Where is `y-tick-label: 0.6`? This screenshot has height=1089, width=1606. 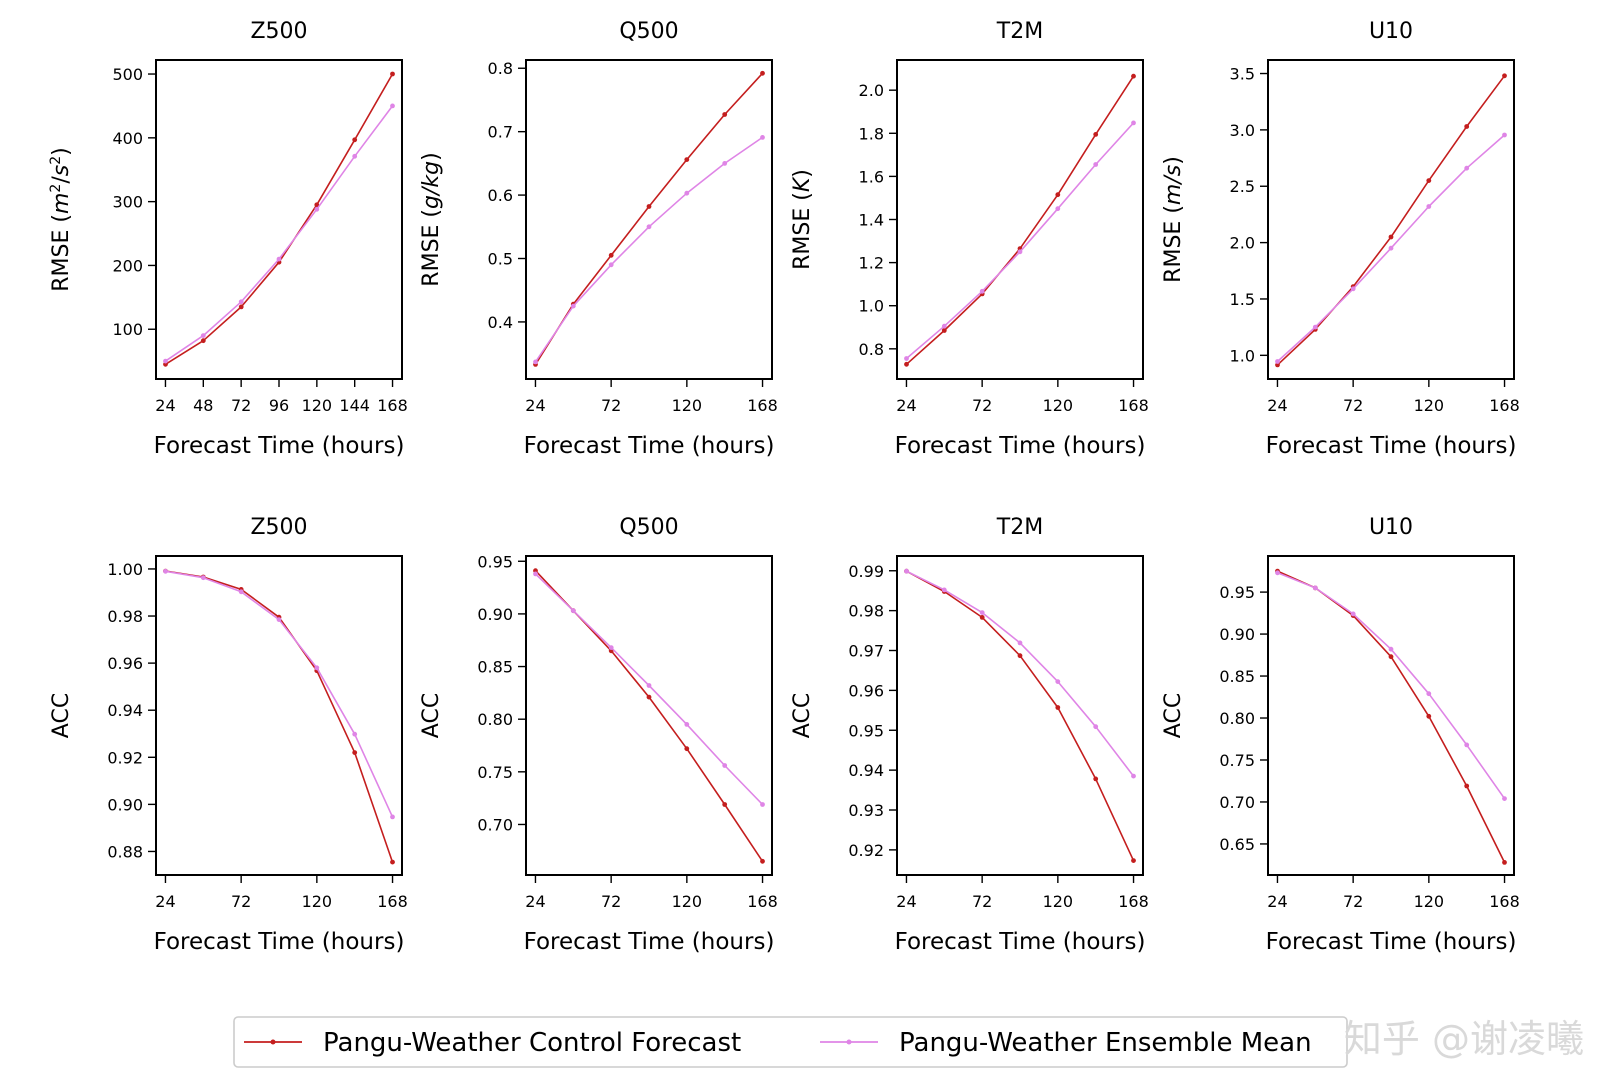 y-tick-label: 0.6 is located at coordinates (500, 195).